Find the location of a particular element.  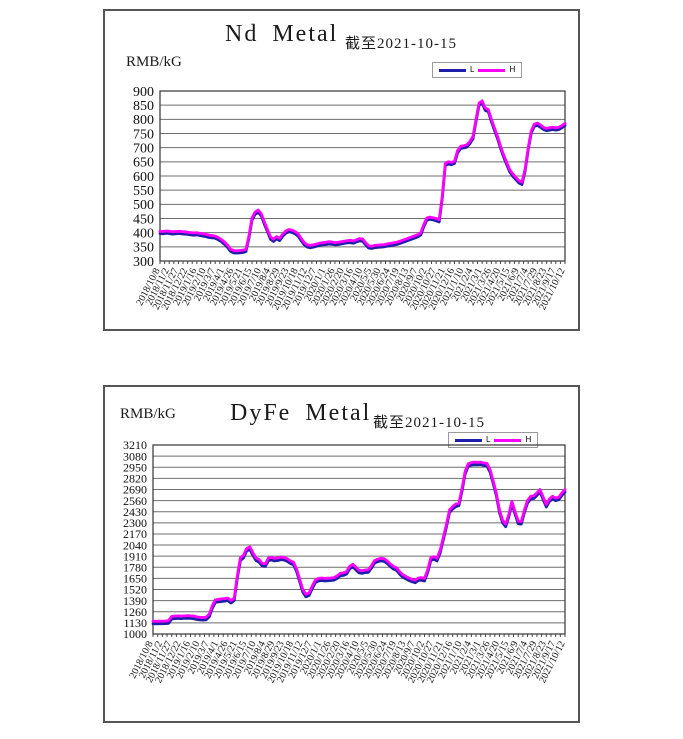

y-tick-label: 3210 is located at coordinates (135, 445).